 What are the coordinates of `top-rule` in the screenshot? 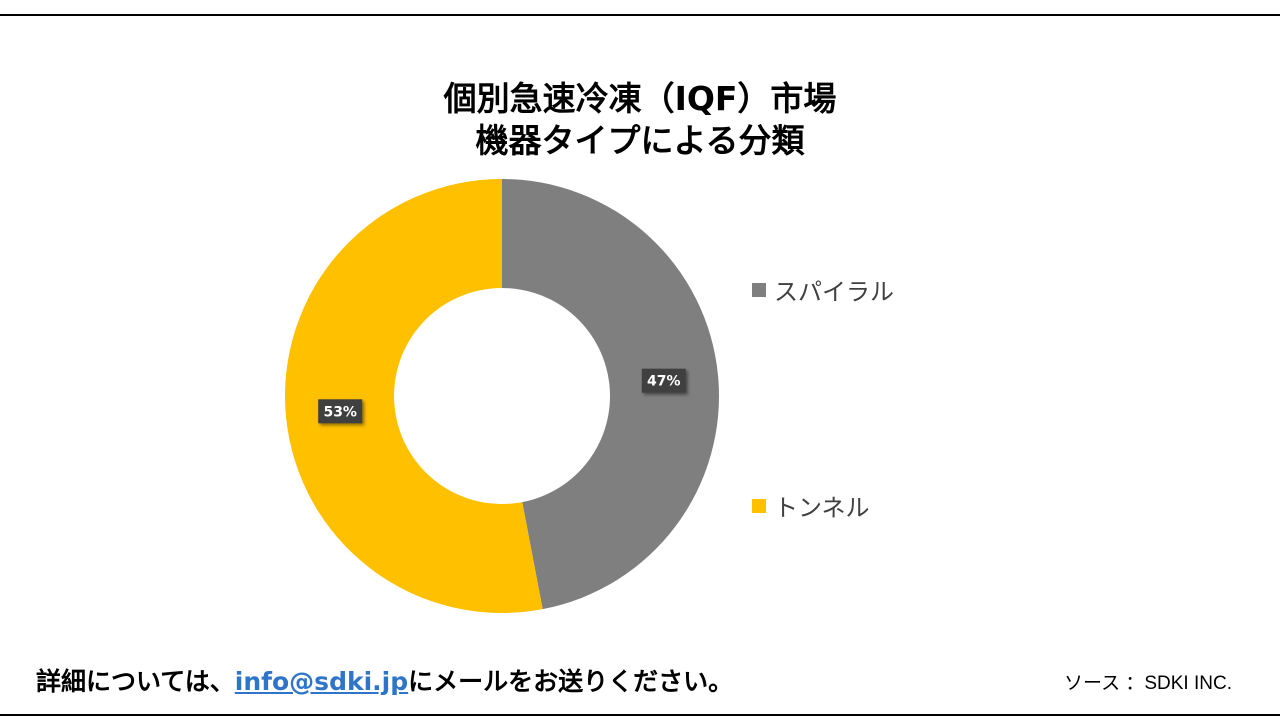 It's located at (640, 15).